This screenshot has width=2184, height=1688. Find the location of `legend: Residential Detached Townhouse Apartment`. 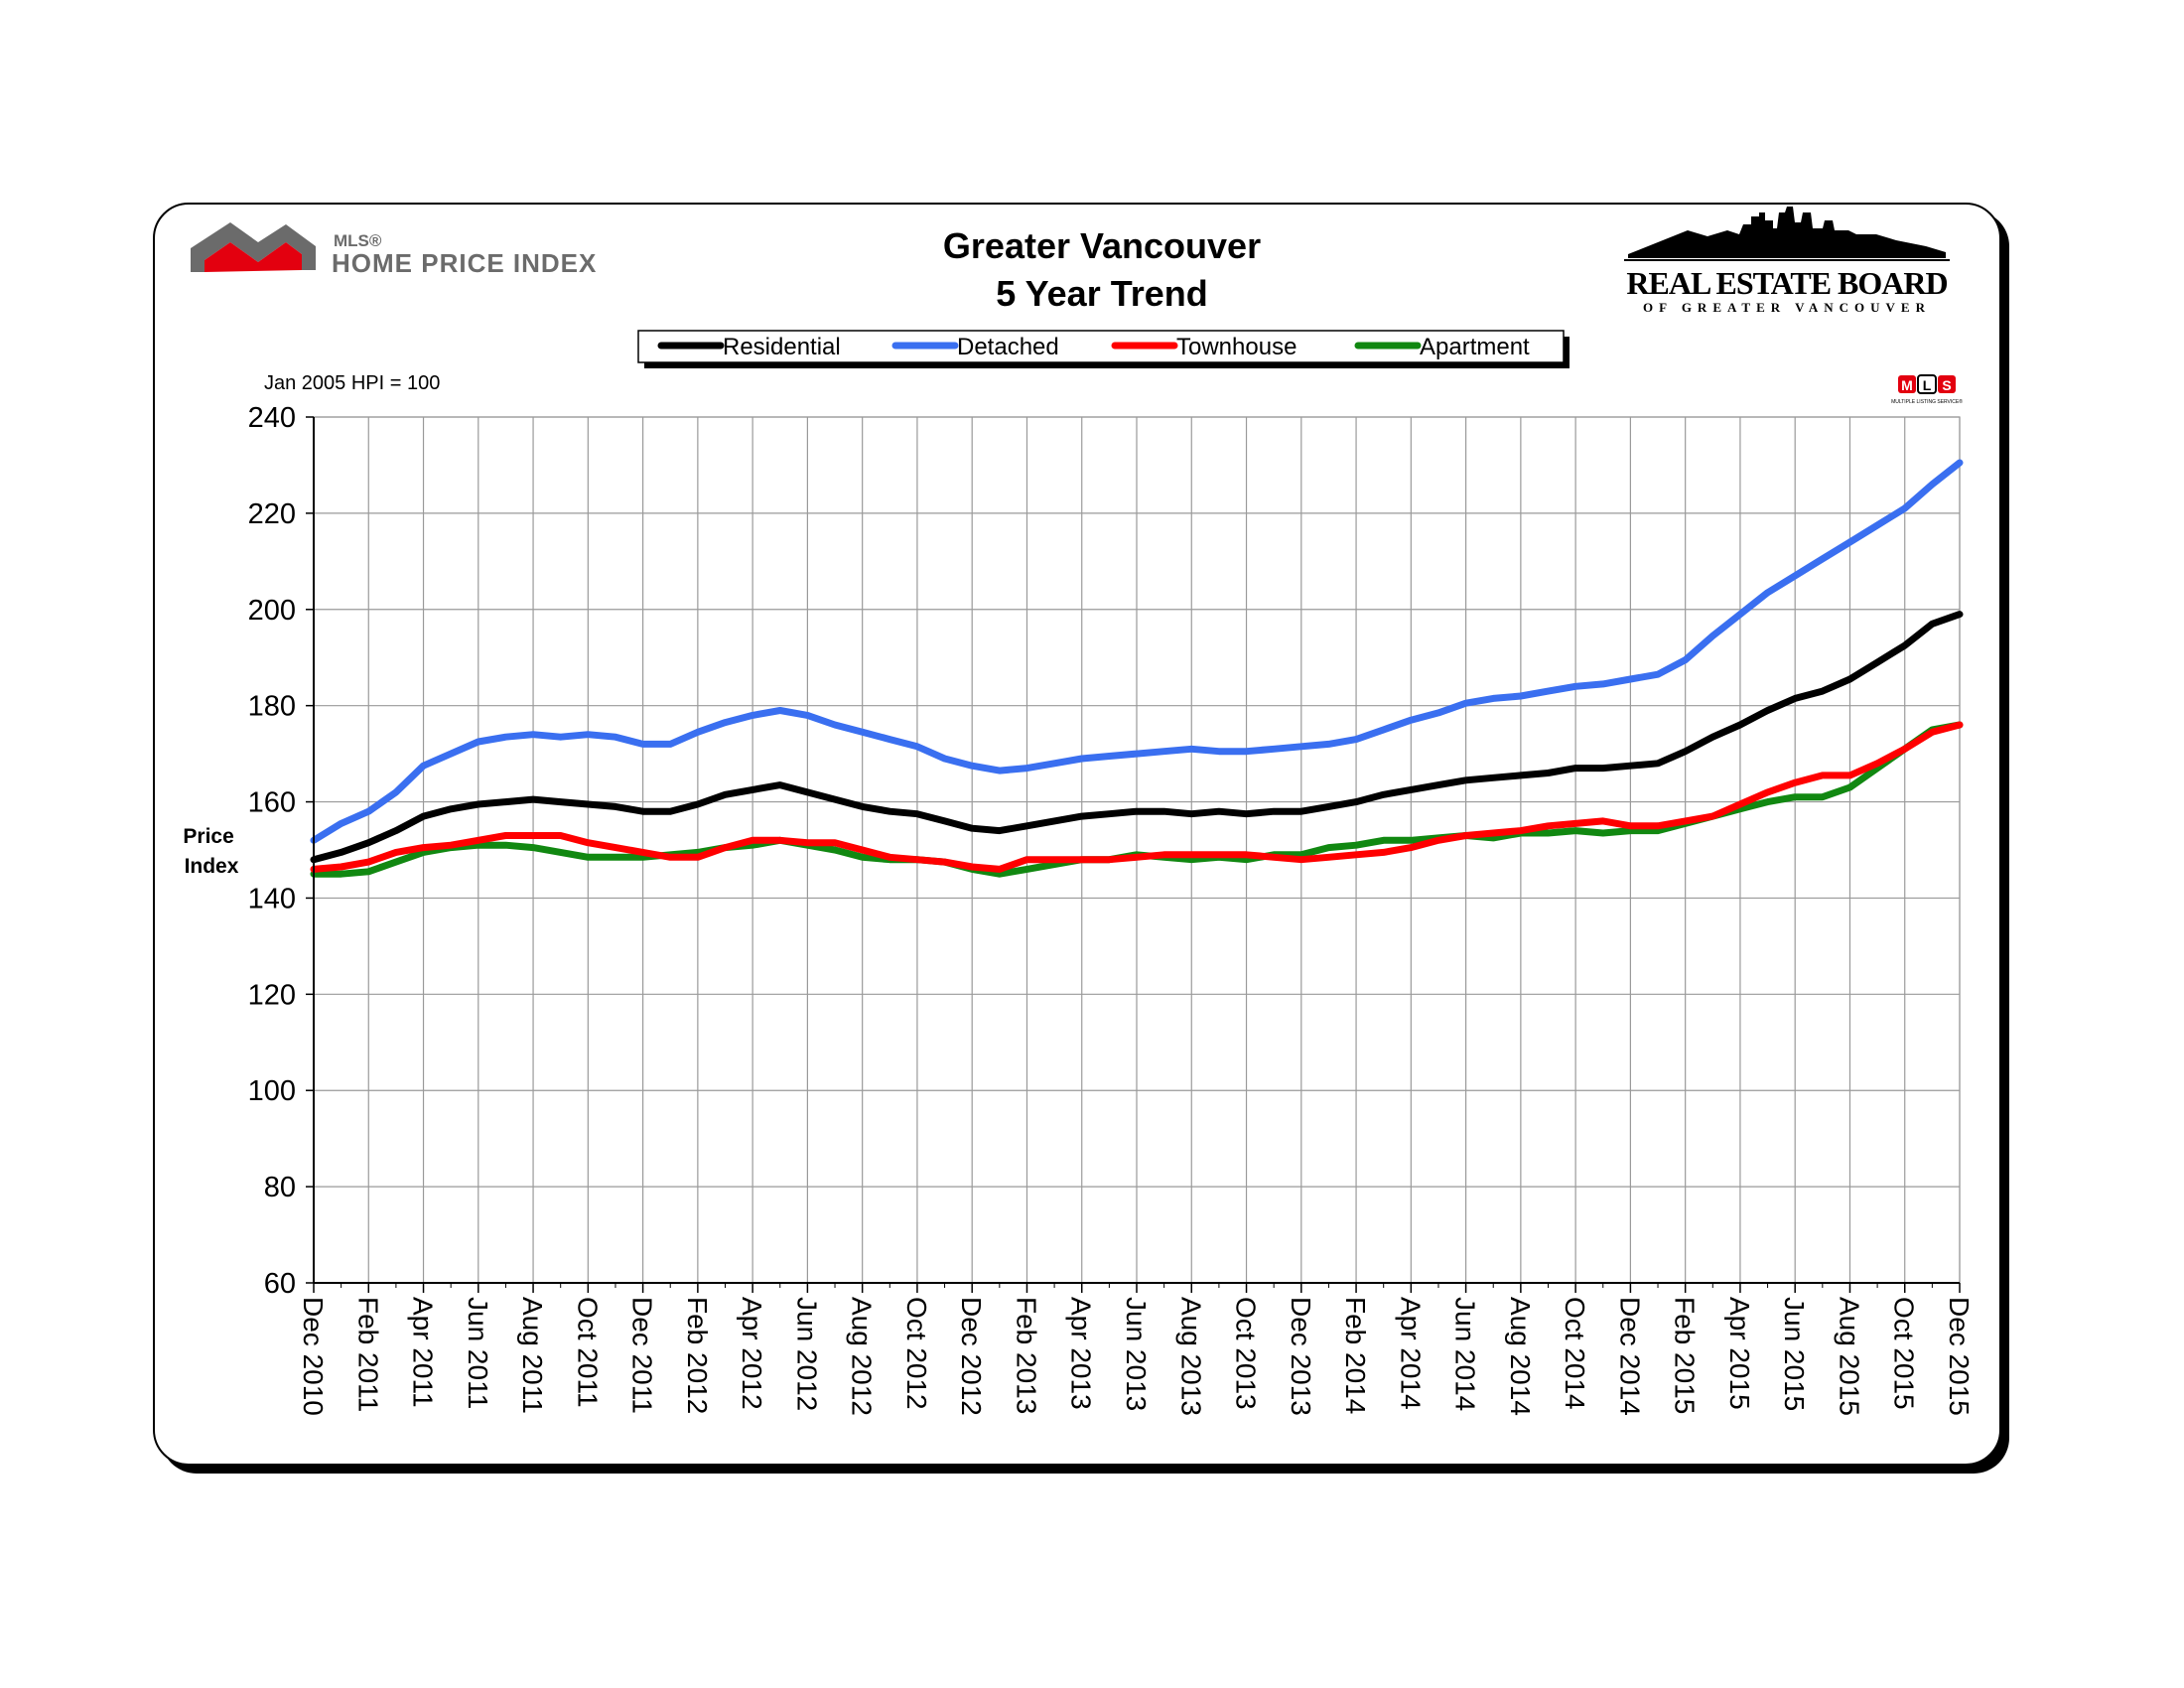

legend: Residential Detached Townhouse Apartment is located at coordinates (1103, 349).